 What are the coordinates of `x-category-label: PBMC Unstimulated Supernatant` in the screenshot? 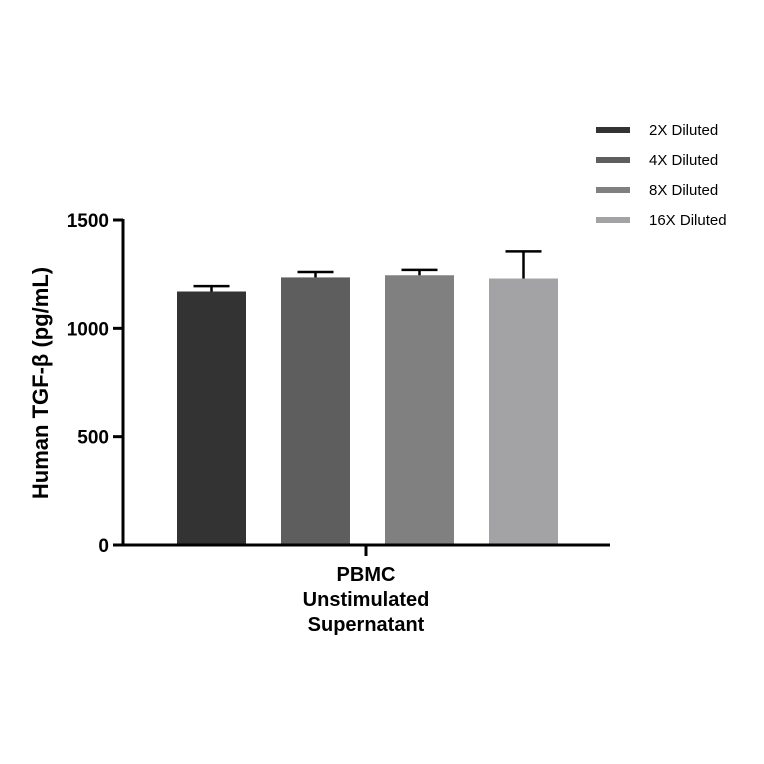 It's located at (366, 600).